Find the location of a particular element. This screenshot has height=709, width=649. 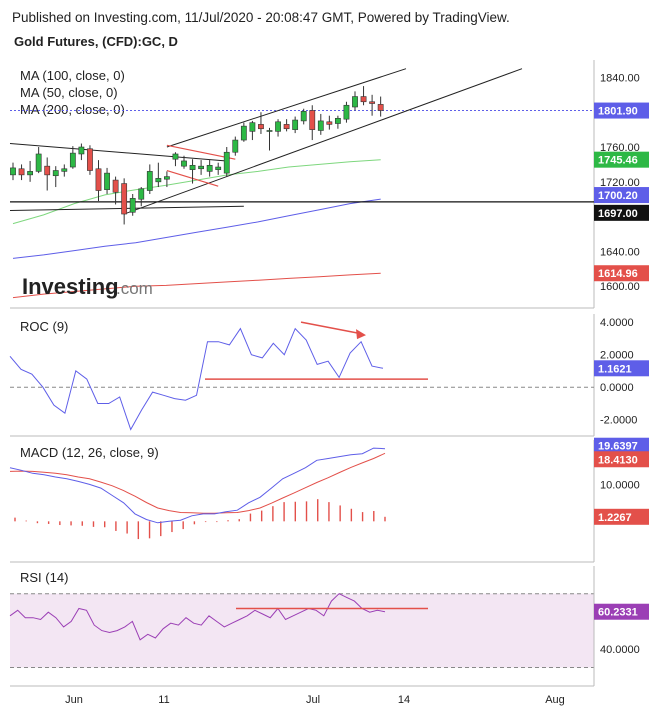

rsi-badge-bg is located at coordinates (621, 611).